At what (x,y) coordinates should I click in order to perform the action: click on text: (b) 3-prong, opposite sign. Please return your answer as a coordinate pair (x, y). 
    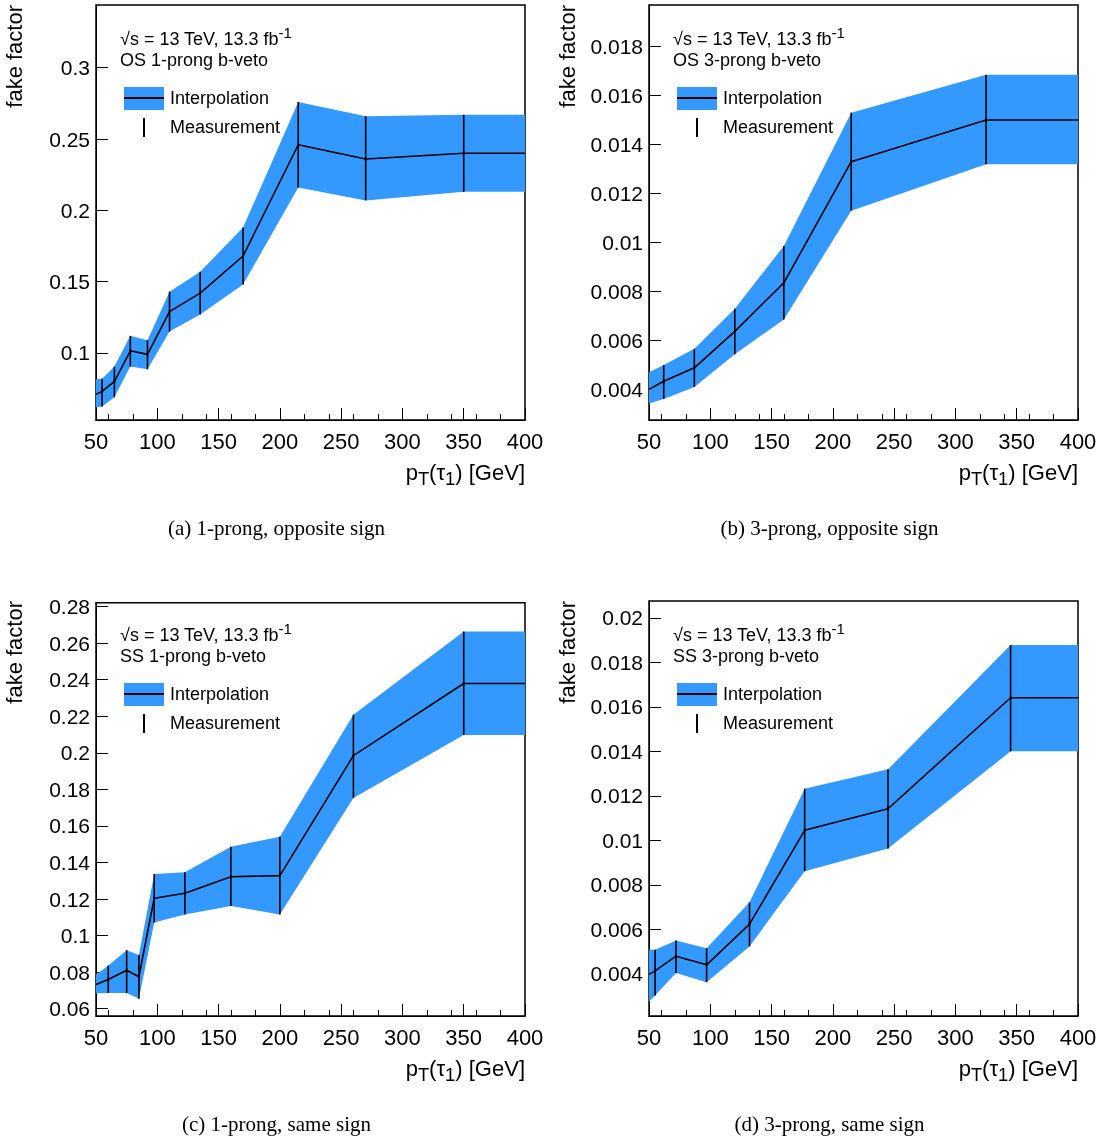
    Looking at the image, I should click on (829, 528).